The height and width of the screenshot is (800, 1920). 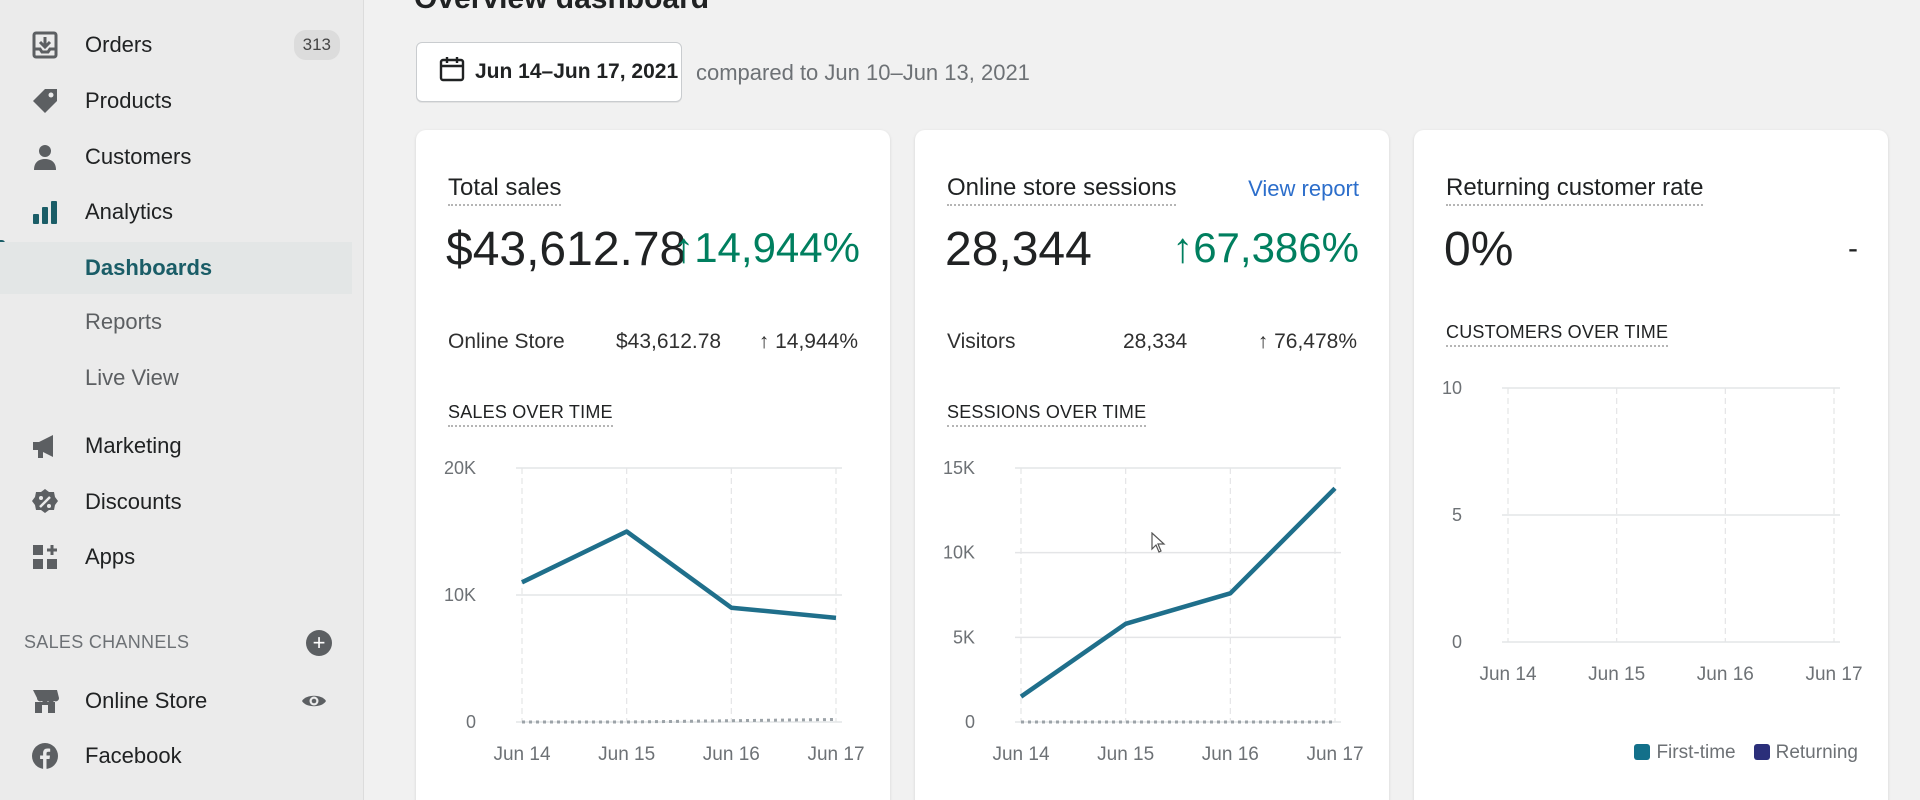 What do you see at coordinates (1557, 334) in the screenshot?
I see `chart-title: CUSTOMERS OVER TIME` at bounding box center [1557, 334].